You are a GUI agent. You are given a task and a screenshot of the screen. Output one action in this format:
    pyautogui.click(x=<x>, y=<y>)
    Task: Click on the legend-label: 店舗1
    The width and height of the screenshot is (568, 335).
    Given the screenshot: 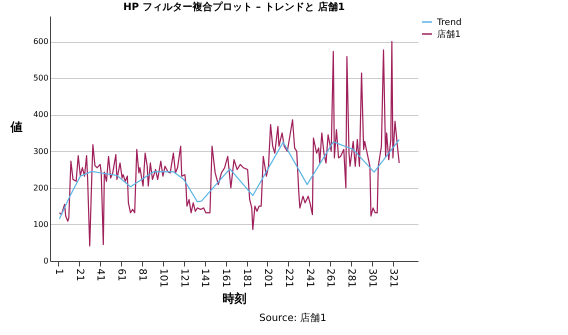 What is the action you would take?
    pyautogui.click(x=449, y=34)
    